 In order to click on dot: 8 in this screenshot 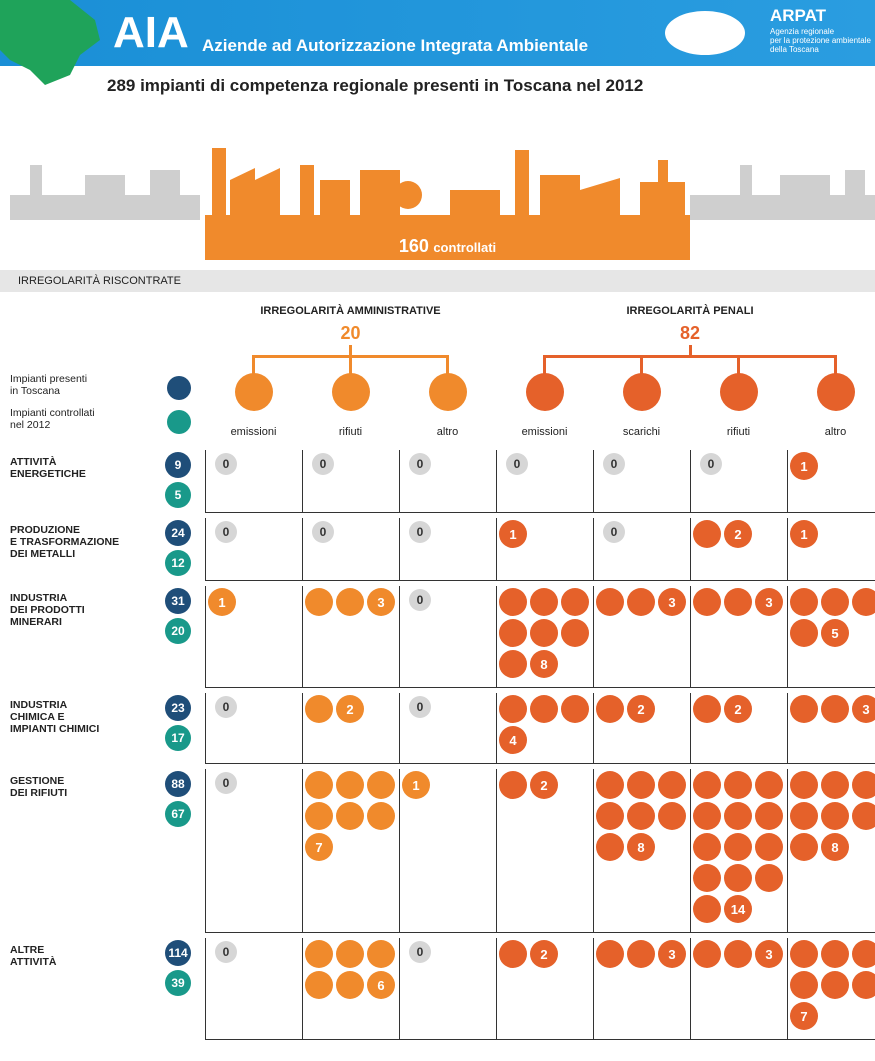, I will do `click(544, 664)`.